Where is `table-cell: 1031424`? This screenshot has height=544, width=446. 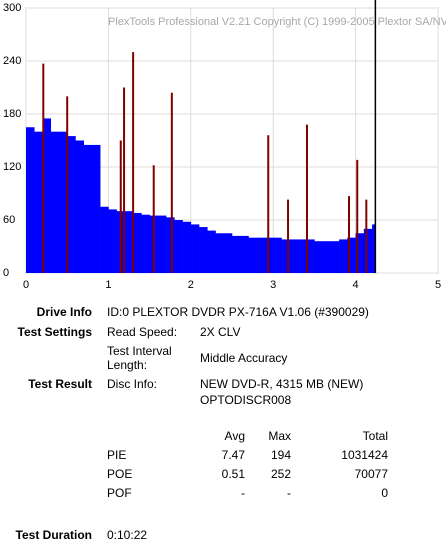
table-cell: 1031424 is located at coordinates (364, 455).